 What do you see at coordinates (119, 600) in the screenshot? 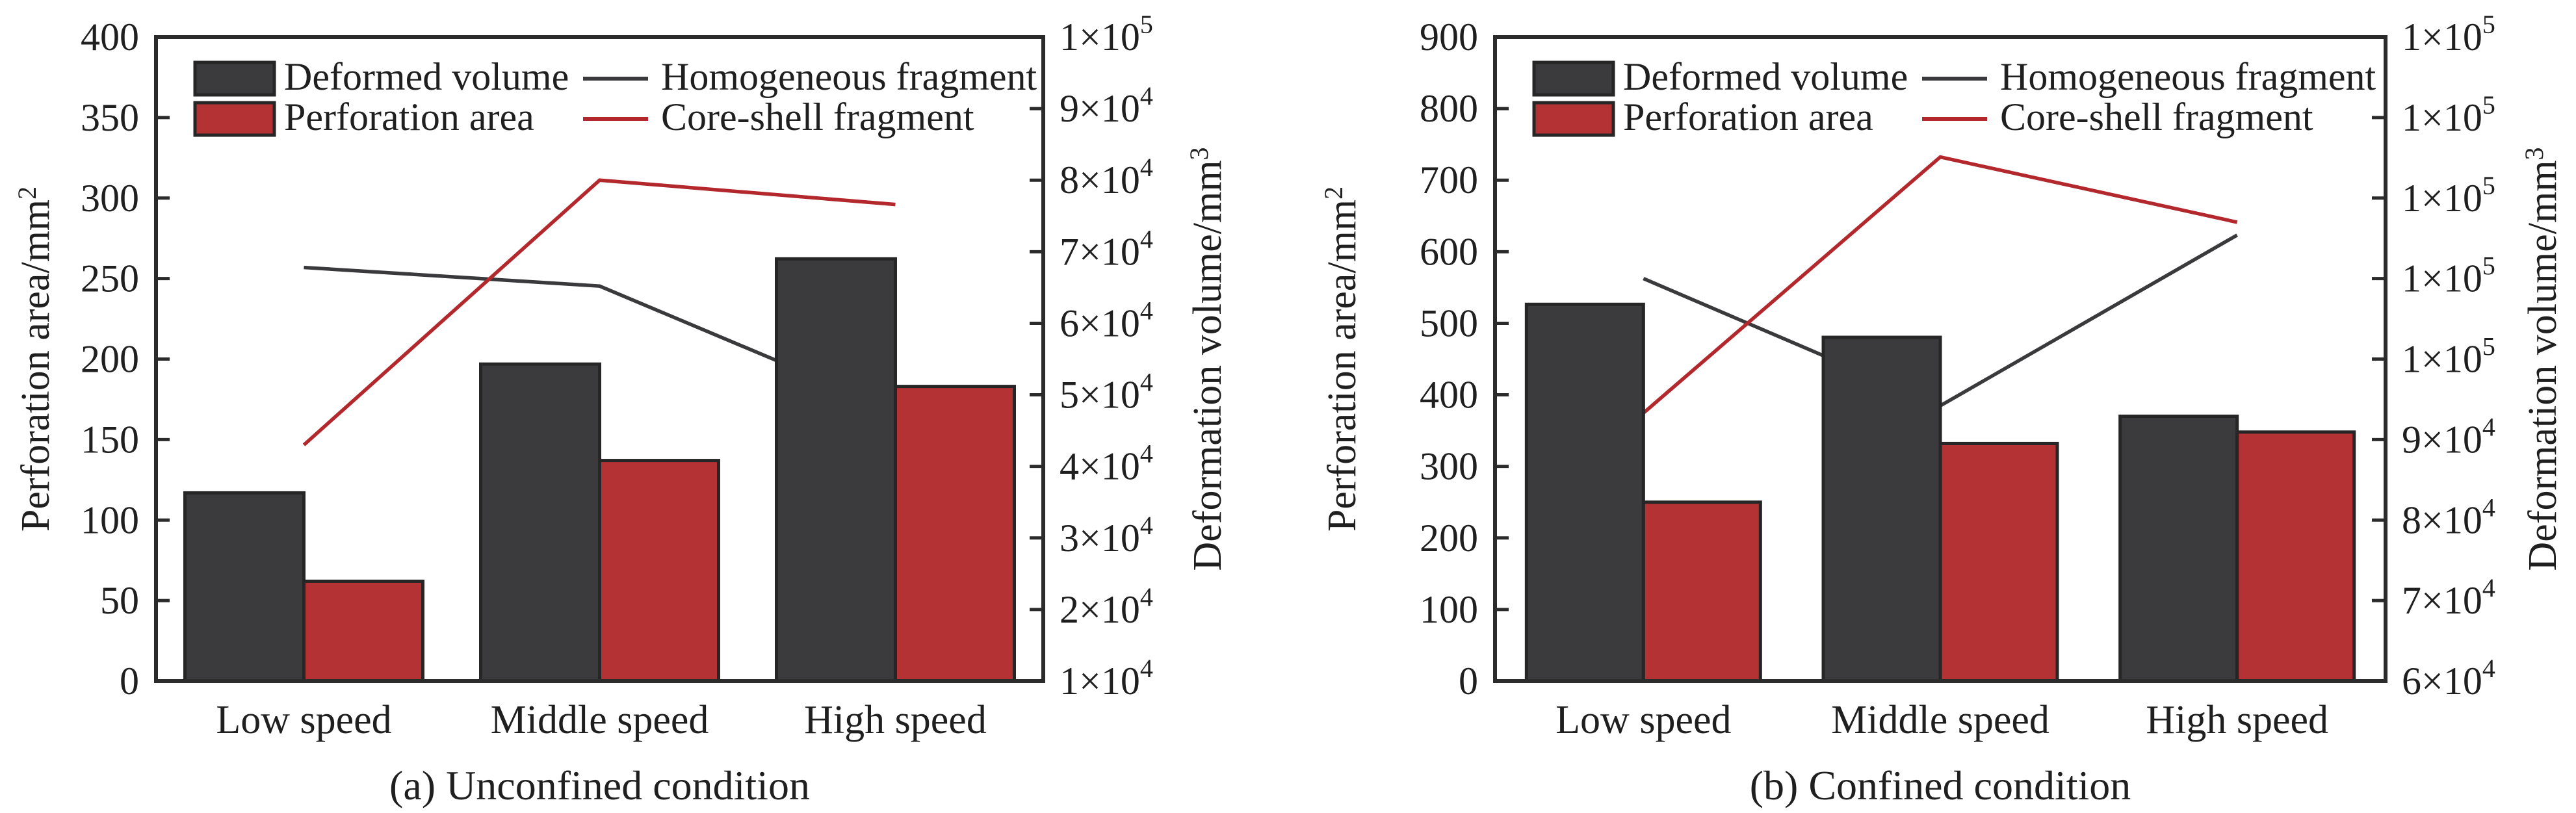
I see `tick-label-left-a-50: 50` at bounding box center [119, 600].